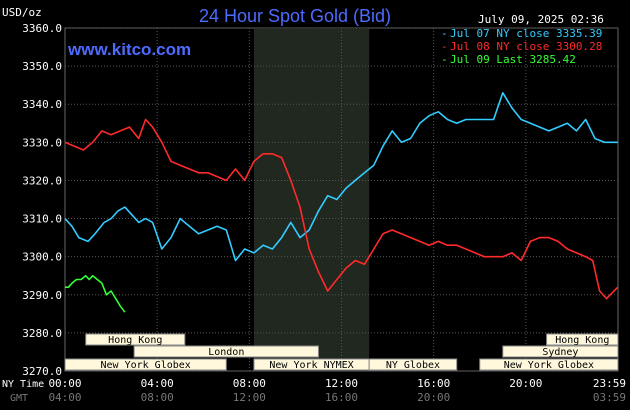 The height and width of the screenshot is (410, 630). Describe the element at coordinates (64, 383) in the screenshot. I see `x-tick-label-ny: 00:00` at that location.